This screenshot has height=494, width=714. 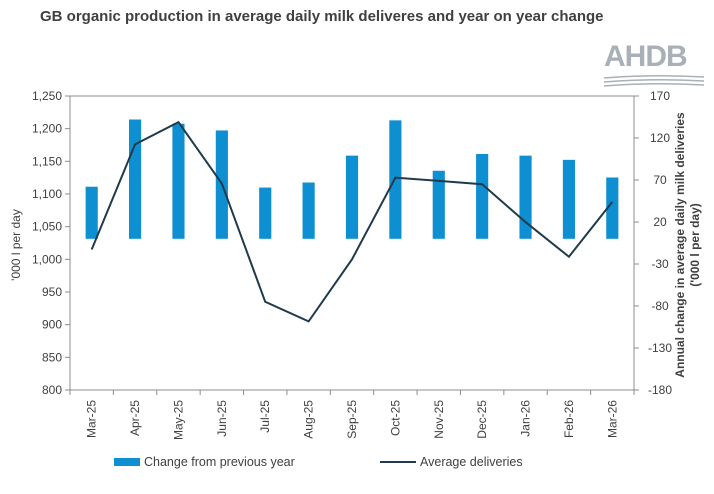 I want to click on x-tick-label: Nov-25, so click(x=439, y=419).